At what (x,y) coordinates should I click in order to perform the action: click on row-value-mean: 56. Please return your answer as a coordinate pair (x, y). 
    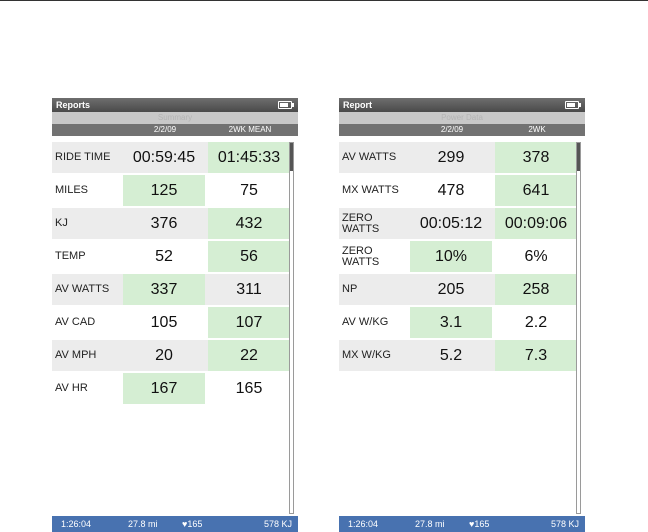
    Looking at the image, I should click on (249, 256).